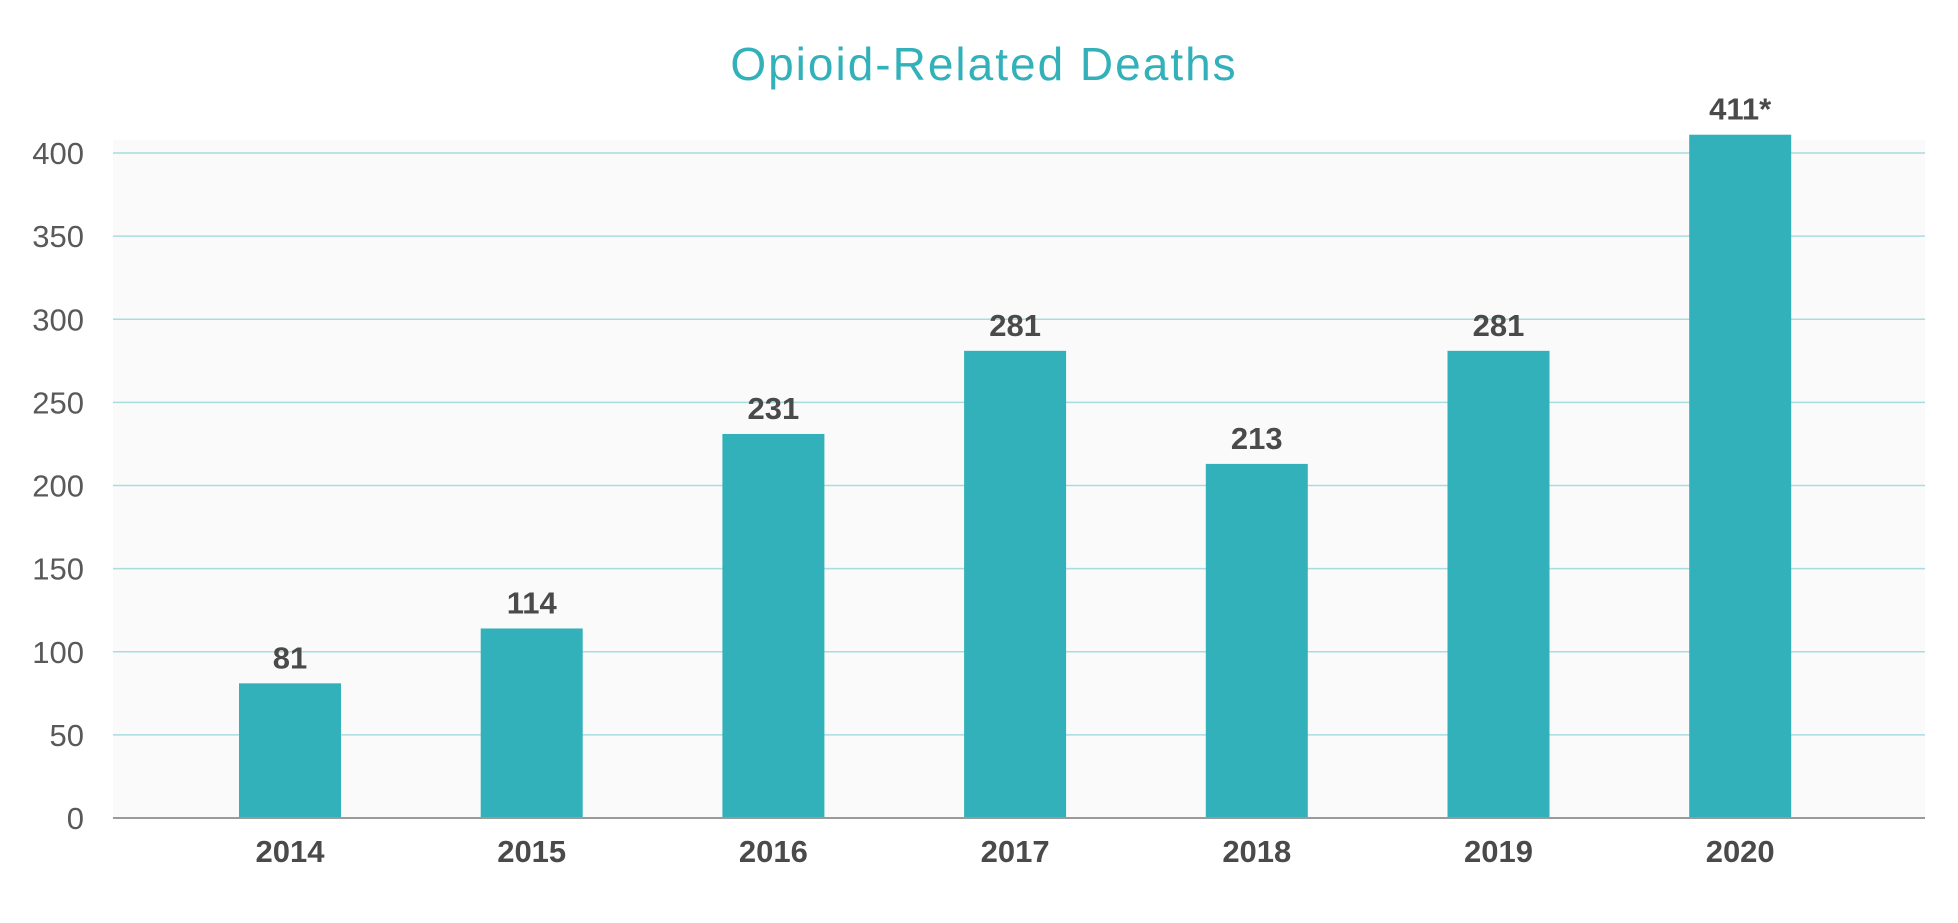 The height and width of the screenshot is (923, 1958). I want to click on data-label-2015: 114, so click(532, 602).